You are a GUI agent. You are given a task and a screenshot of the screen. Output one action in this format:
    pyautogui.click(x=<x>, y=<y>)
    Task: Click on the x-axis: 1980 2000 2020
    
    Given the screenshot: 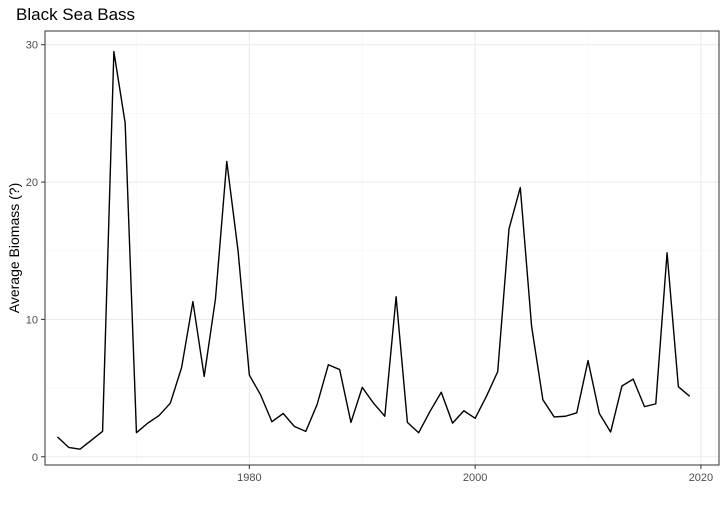 What is the action you would take?
    pyautogui.click(x=475, y=474)
    